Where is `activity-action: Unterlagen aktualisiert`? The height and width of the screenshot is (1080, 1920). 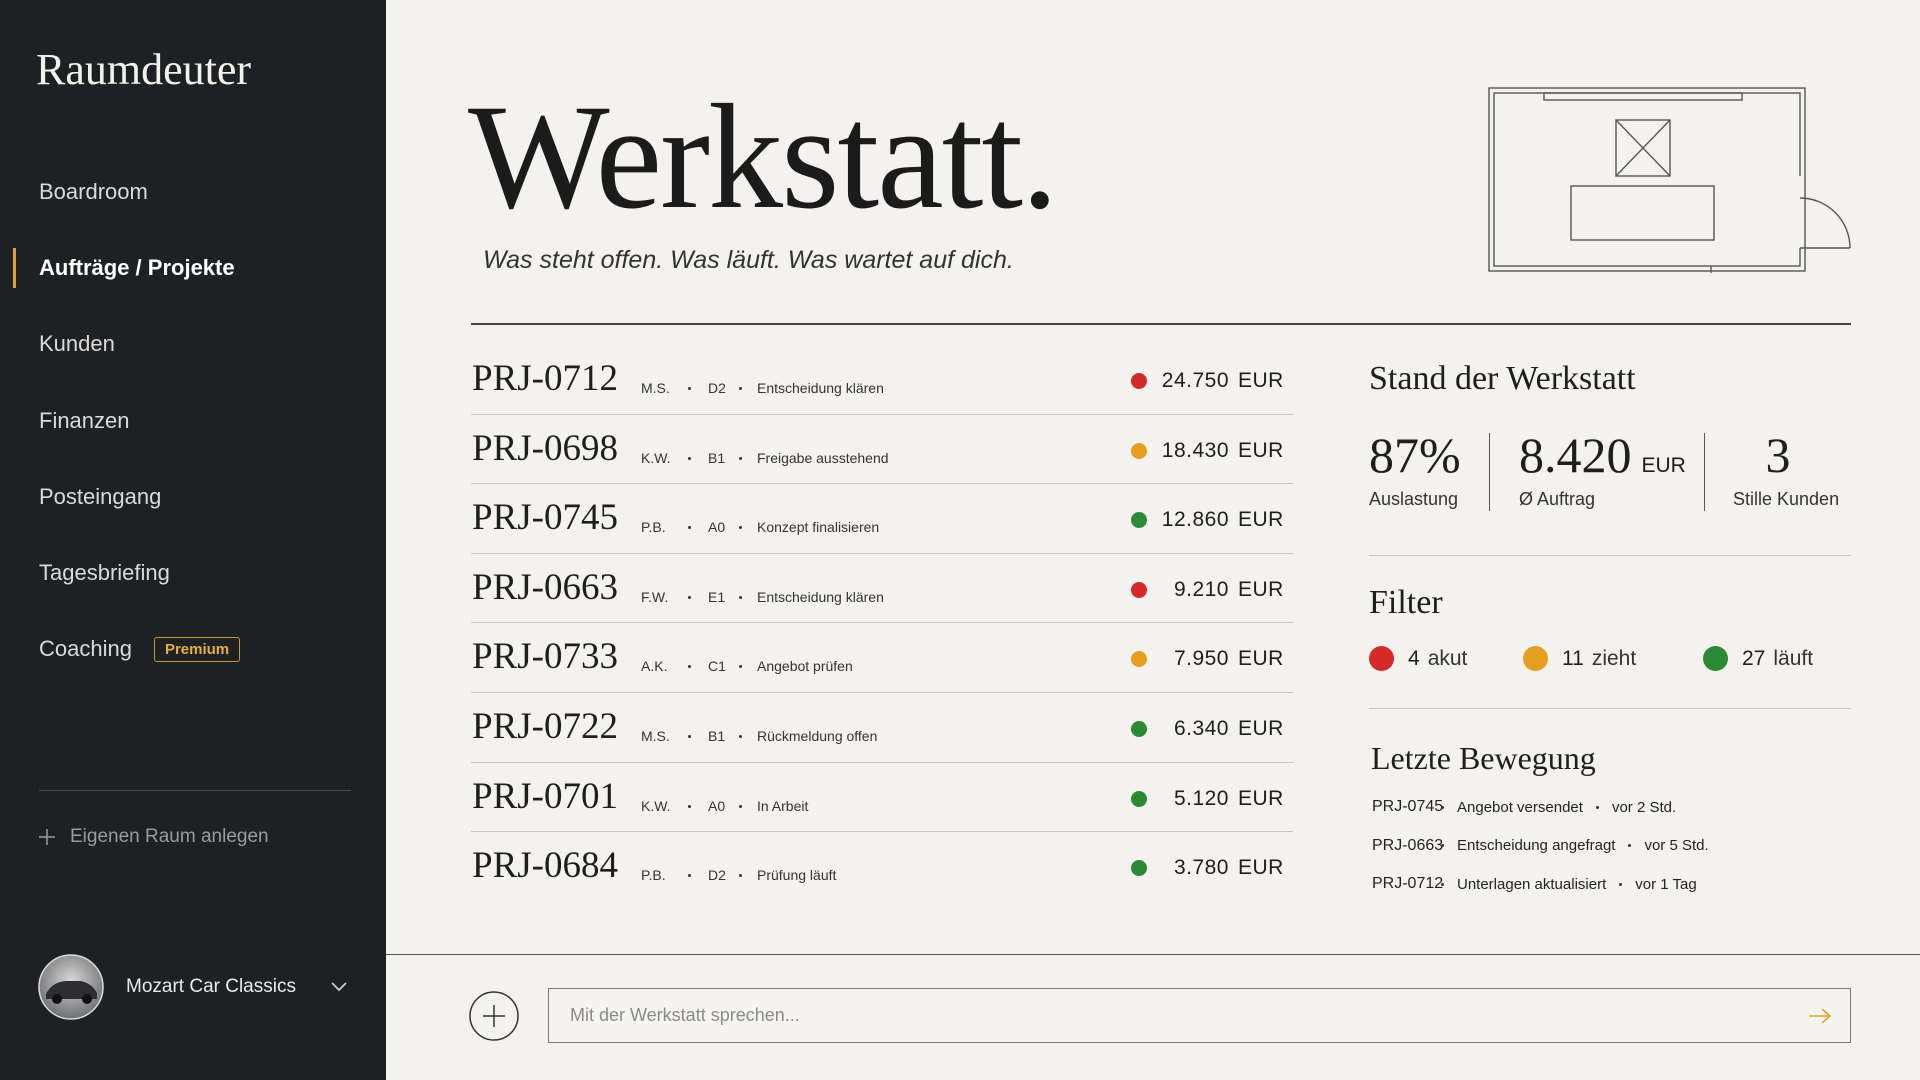
activity-action: Unterlagen aktualisiert is located at coordinates (1532, 884).